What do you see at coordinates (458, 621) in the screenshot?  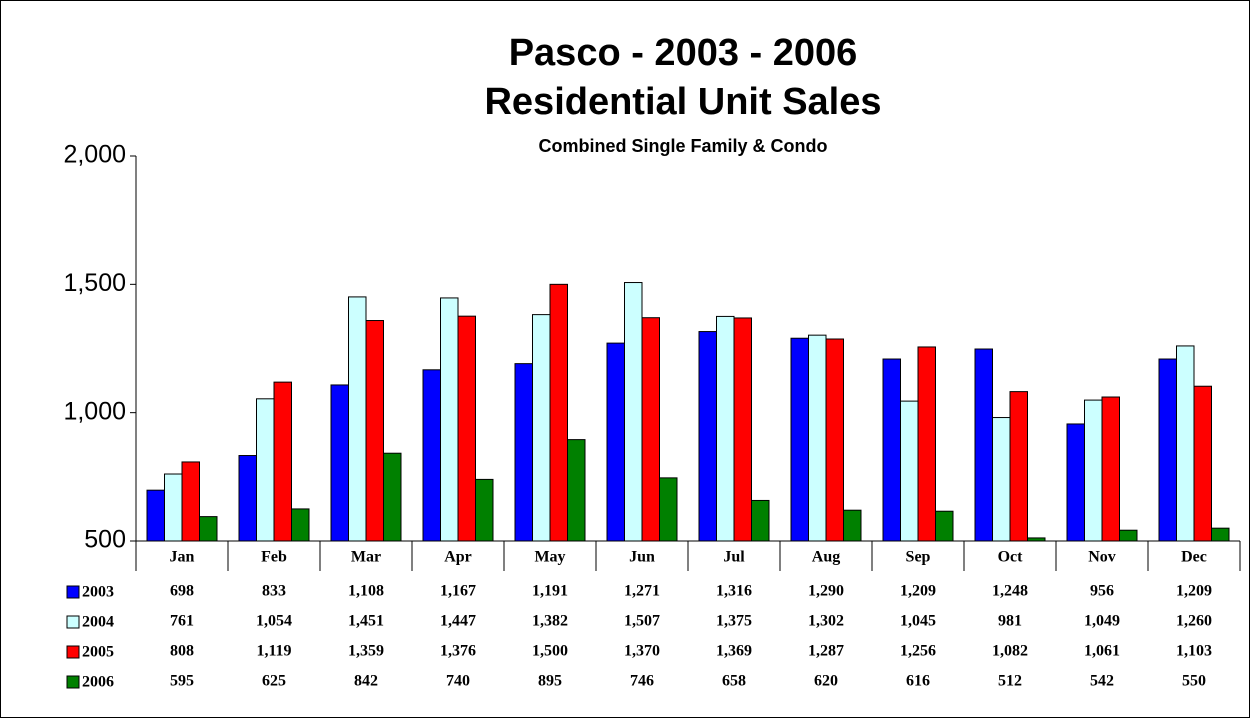 I see `data-label: 1,447` at bounding box center [458, 621].